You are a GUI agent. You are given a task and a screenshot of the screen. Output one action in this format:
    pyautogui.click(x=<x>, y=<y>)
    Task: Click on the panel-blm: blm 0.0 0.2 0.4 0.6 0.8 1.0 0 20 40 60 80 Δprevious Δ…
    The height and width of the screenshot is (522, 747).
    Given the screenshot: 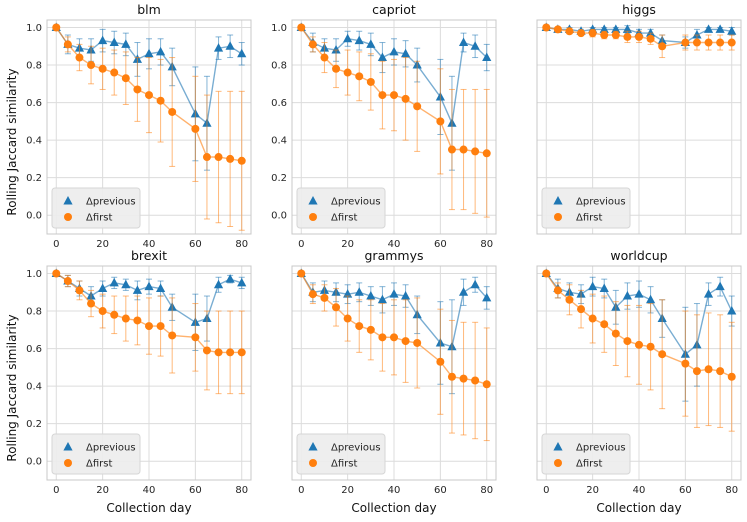 What is the action you would take?
    pyautogui.click(x=139, y=126)
    